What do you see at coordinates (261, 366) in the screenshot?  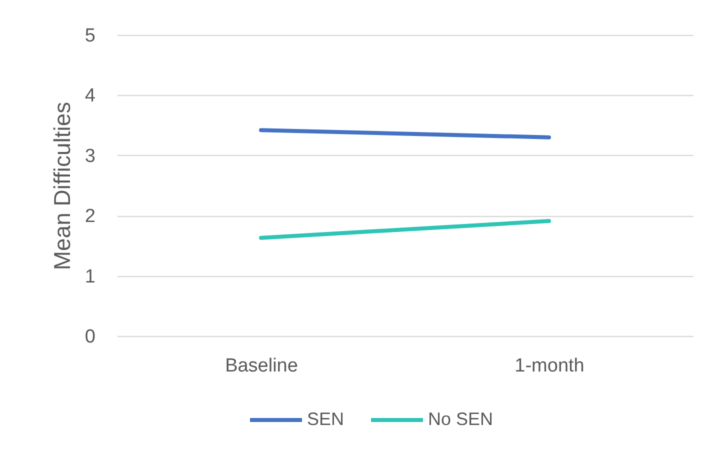 I see `x-tick-label: Baseline` at bounding box center [261, 366].